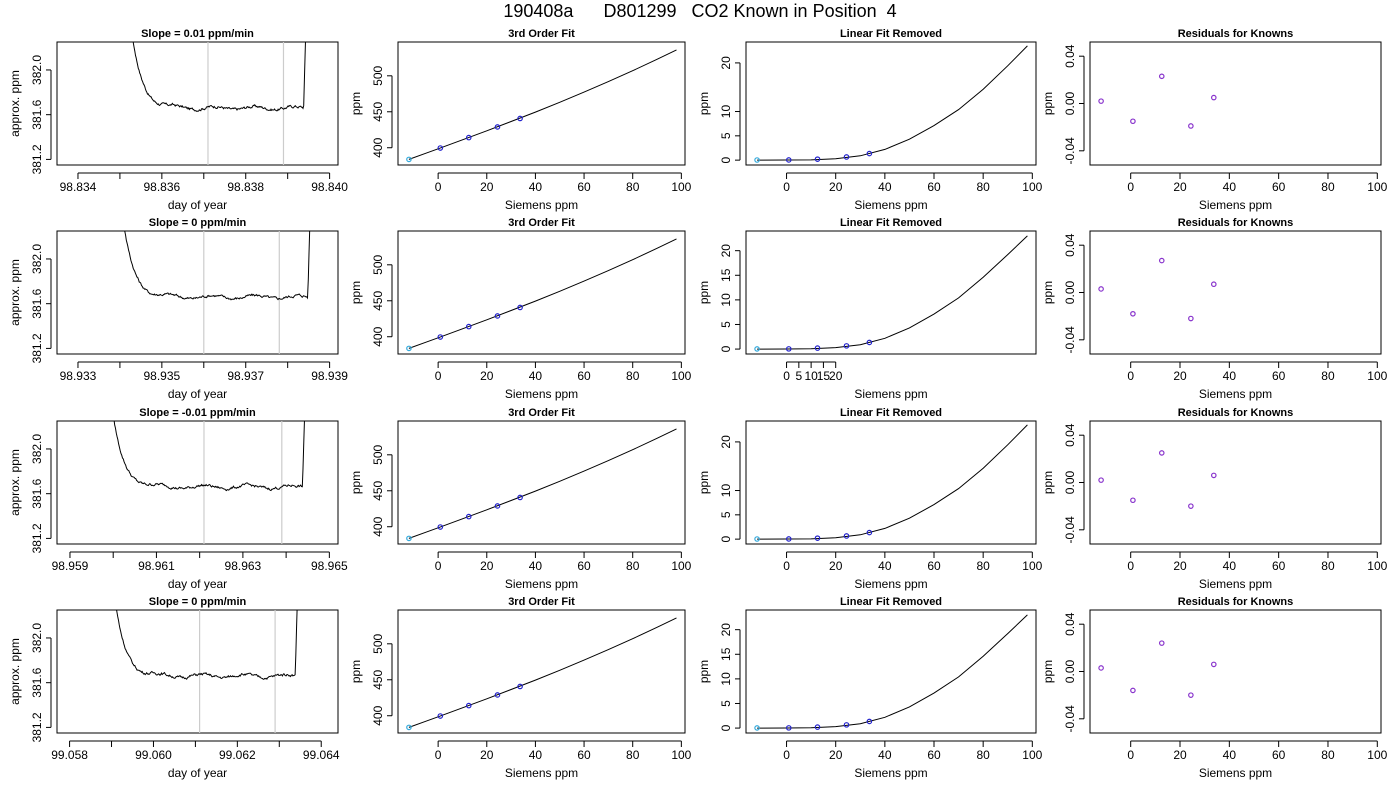 The height and width of the screenshot is (800, 1400). Describe the element at coordinates (811, 376) in the screenshot. I see `x-tick-label: 10` at that location.